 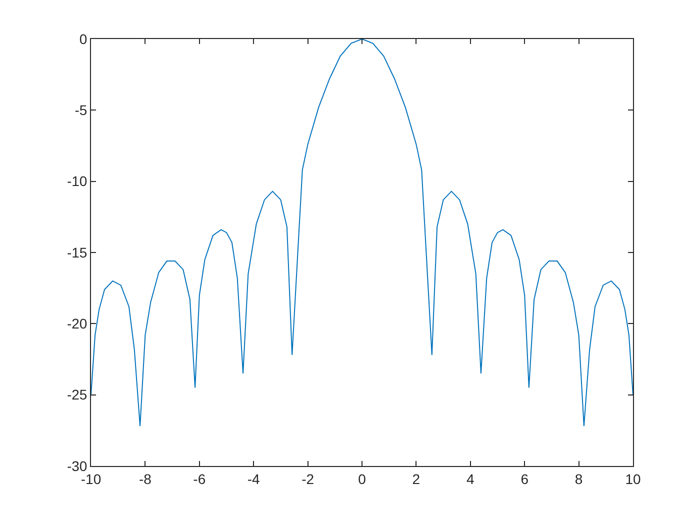 What do you see at coordinates (77, 324) in the screenshot?
I see `y-tick-label: -20` at bounding box center [77, 324].